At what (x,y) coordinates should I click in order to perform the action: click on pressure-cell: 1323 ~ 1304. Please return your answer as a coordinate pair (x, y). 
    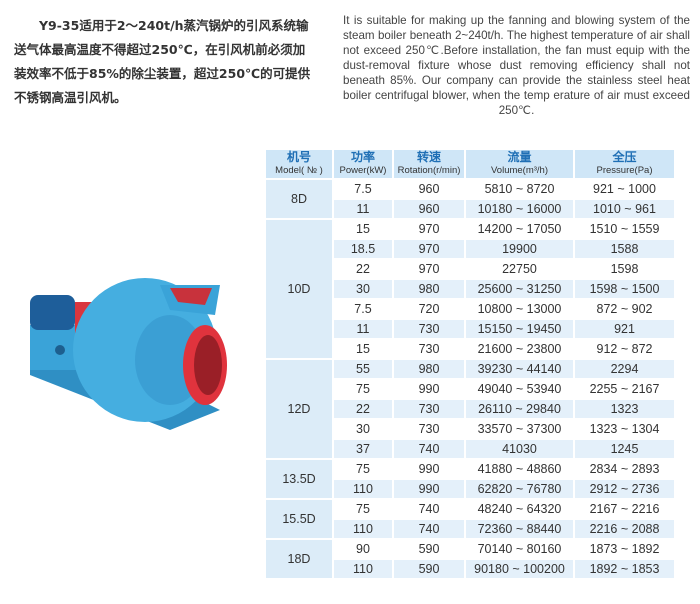
    Looking at the image, I should click on (624, 429).